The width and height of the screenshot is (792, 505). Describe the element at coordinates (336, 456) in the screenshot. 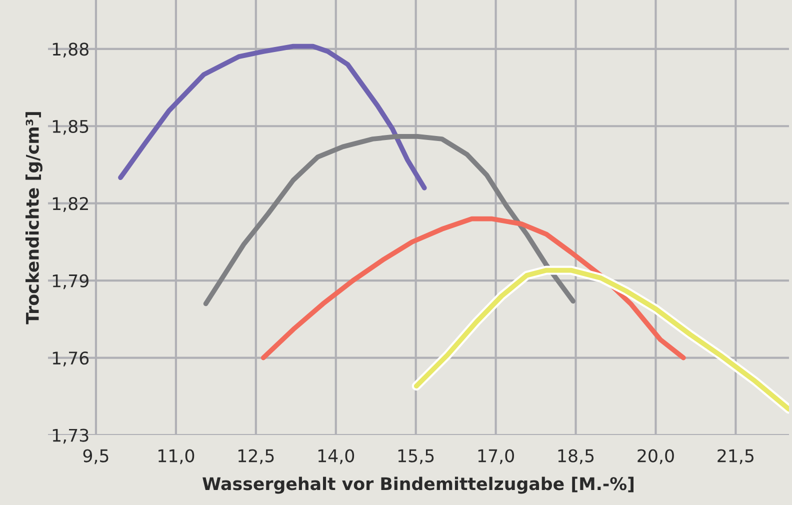

I see `x-tick-label: 14,0` at that location.